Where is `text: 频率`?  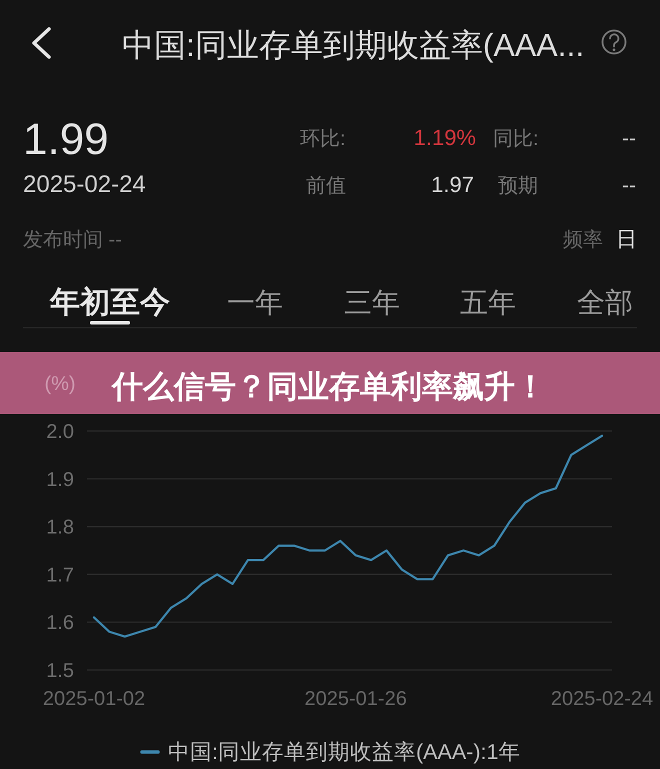
text: 频率 is located at coordinates (583, 240).